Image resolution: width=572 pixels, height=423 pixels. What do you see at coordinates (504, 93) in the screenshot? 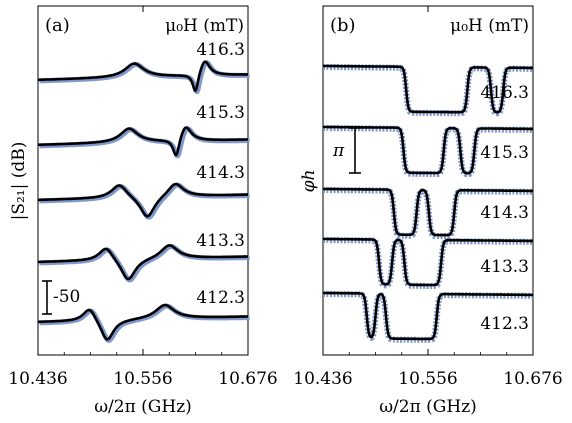
I see `field-label-b-416.3: 416.3` at bounding box center [504, 93].